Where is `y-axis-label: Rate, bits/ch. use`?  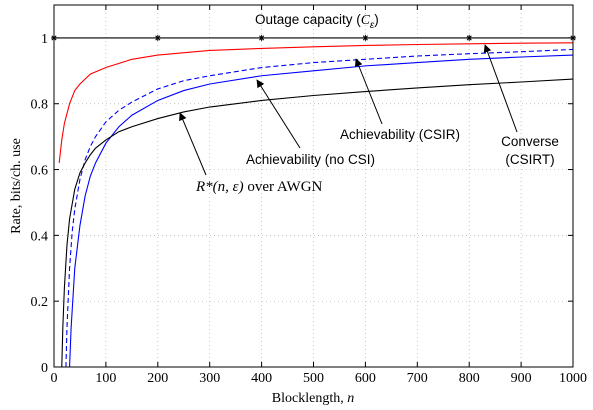
y-axis-label: Rate, bits/ch. use is located at coordinates (16, 186).